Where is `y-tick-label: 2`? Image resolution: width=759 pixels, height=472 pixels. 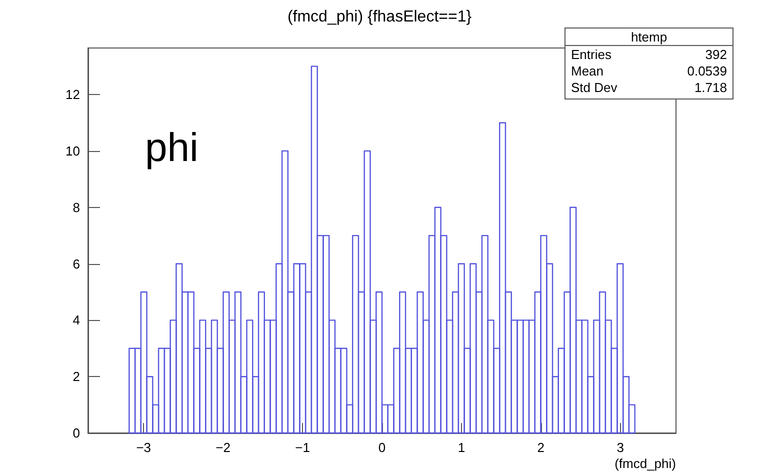 y-tick-label: 2 is located at coordinates (76, 376).